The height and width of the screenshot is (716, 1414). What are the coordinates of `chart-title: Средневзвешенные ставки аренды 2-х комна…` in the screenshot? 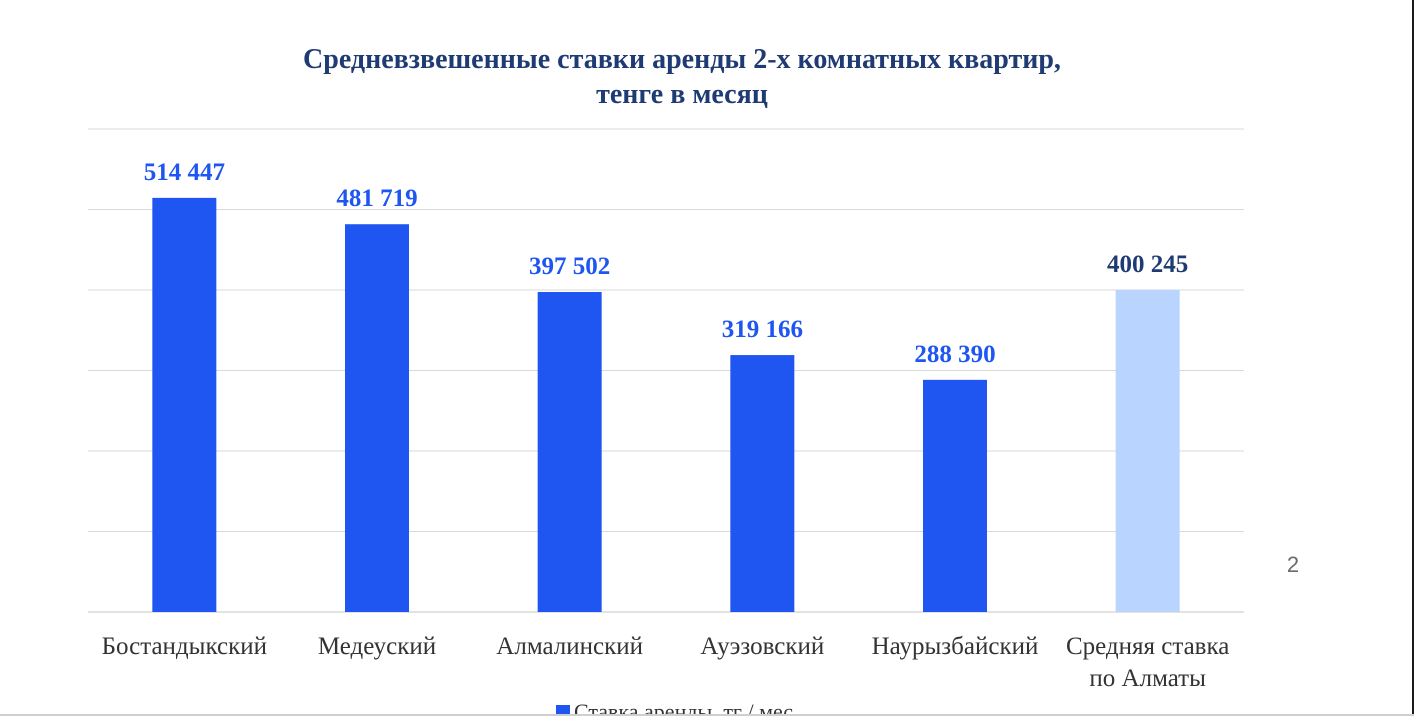 It's located at (682, 77).